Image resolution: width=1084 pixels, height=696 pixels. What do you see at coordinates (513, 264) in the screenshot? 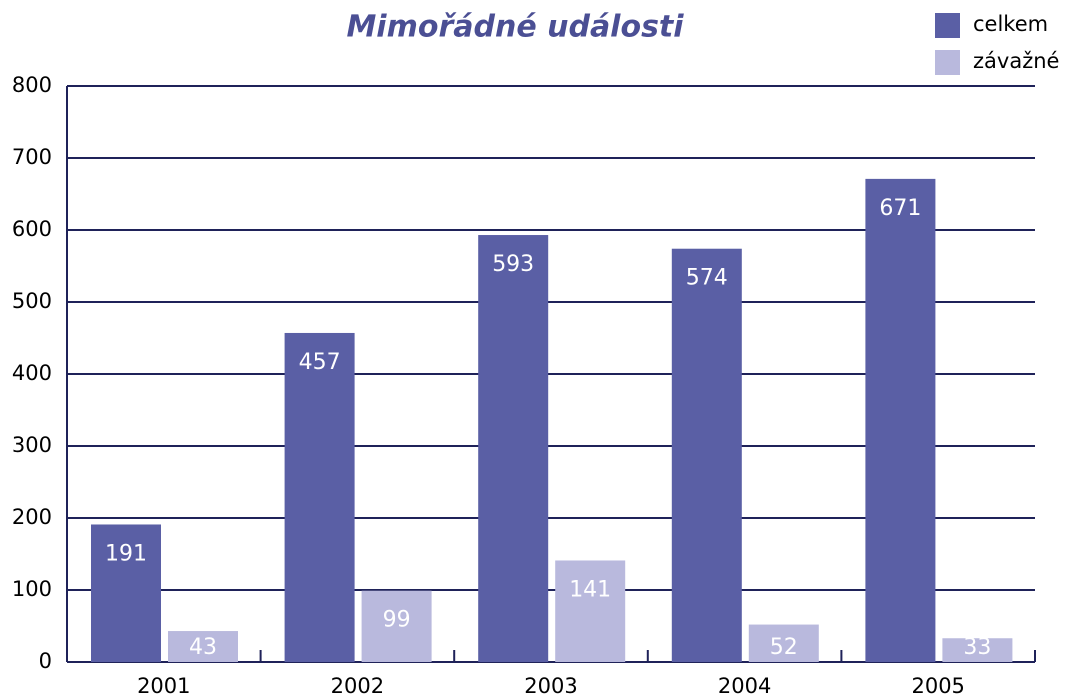
I see `value-label: 593` at bounding box center [513, 264].